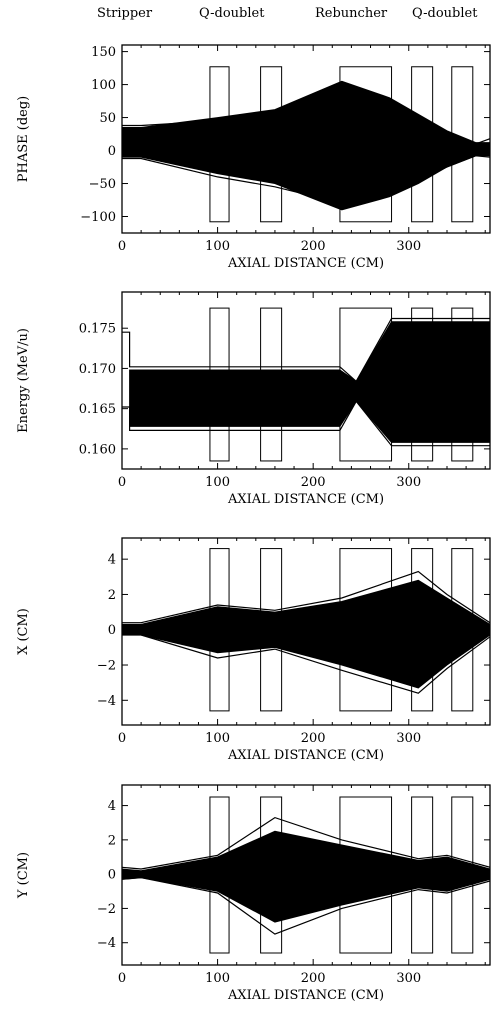 The height and width of the screenshot is (1009, 495). I want to click on y-tick-label: 0.170, so click(97, 369).